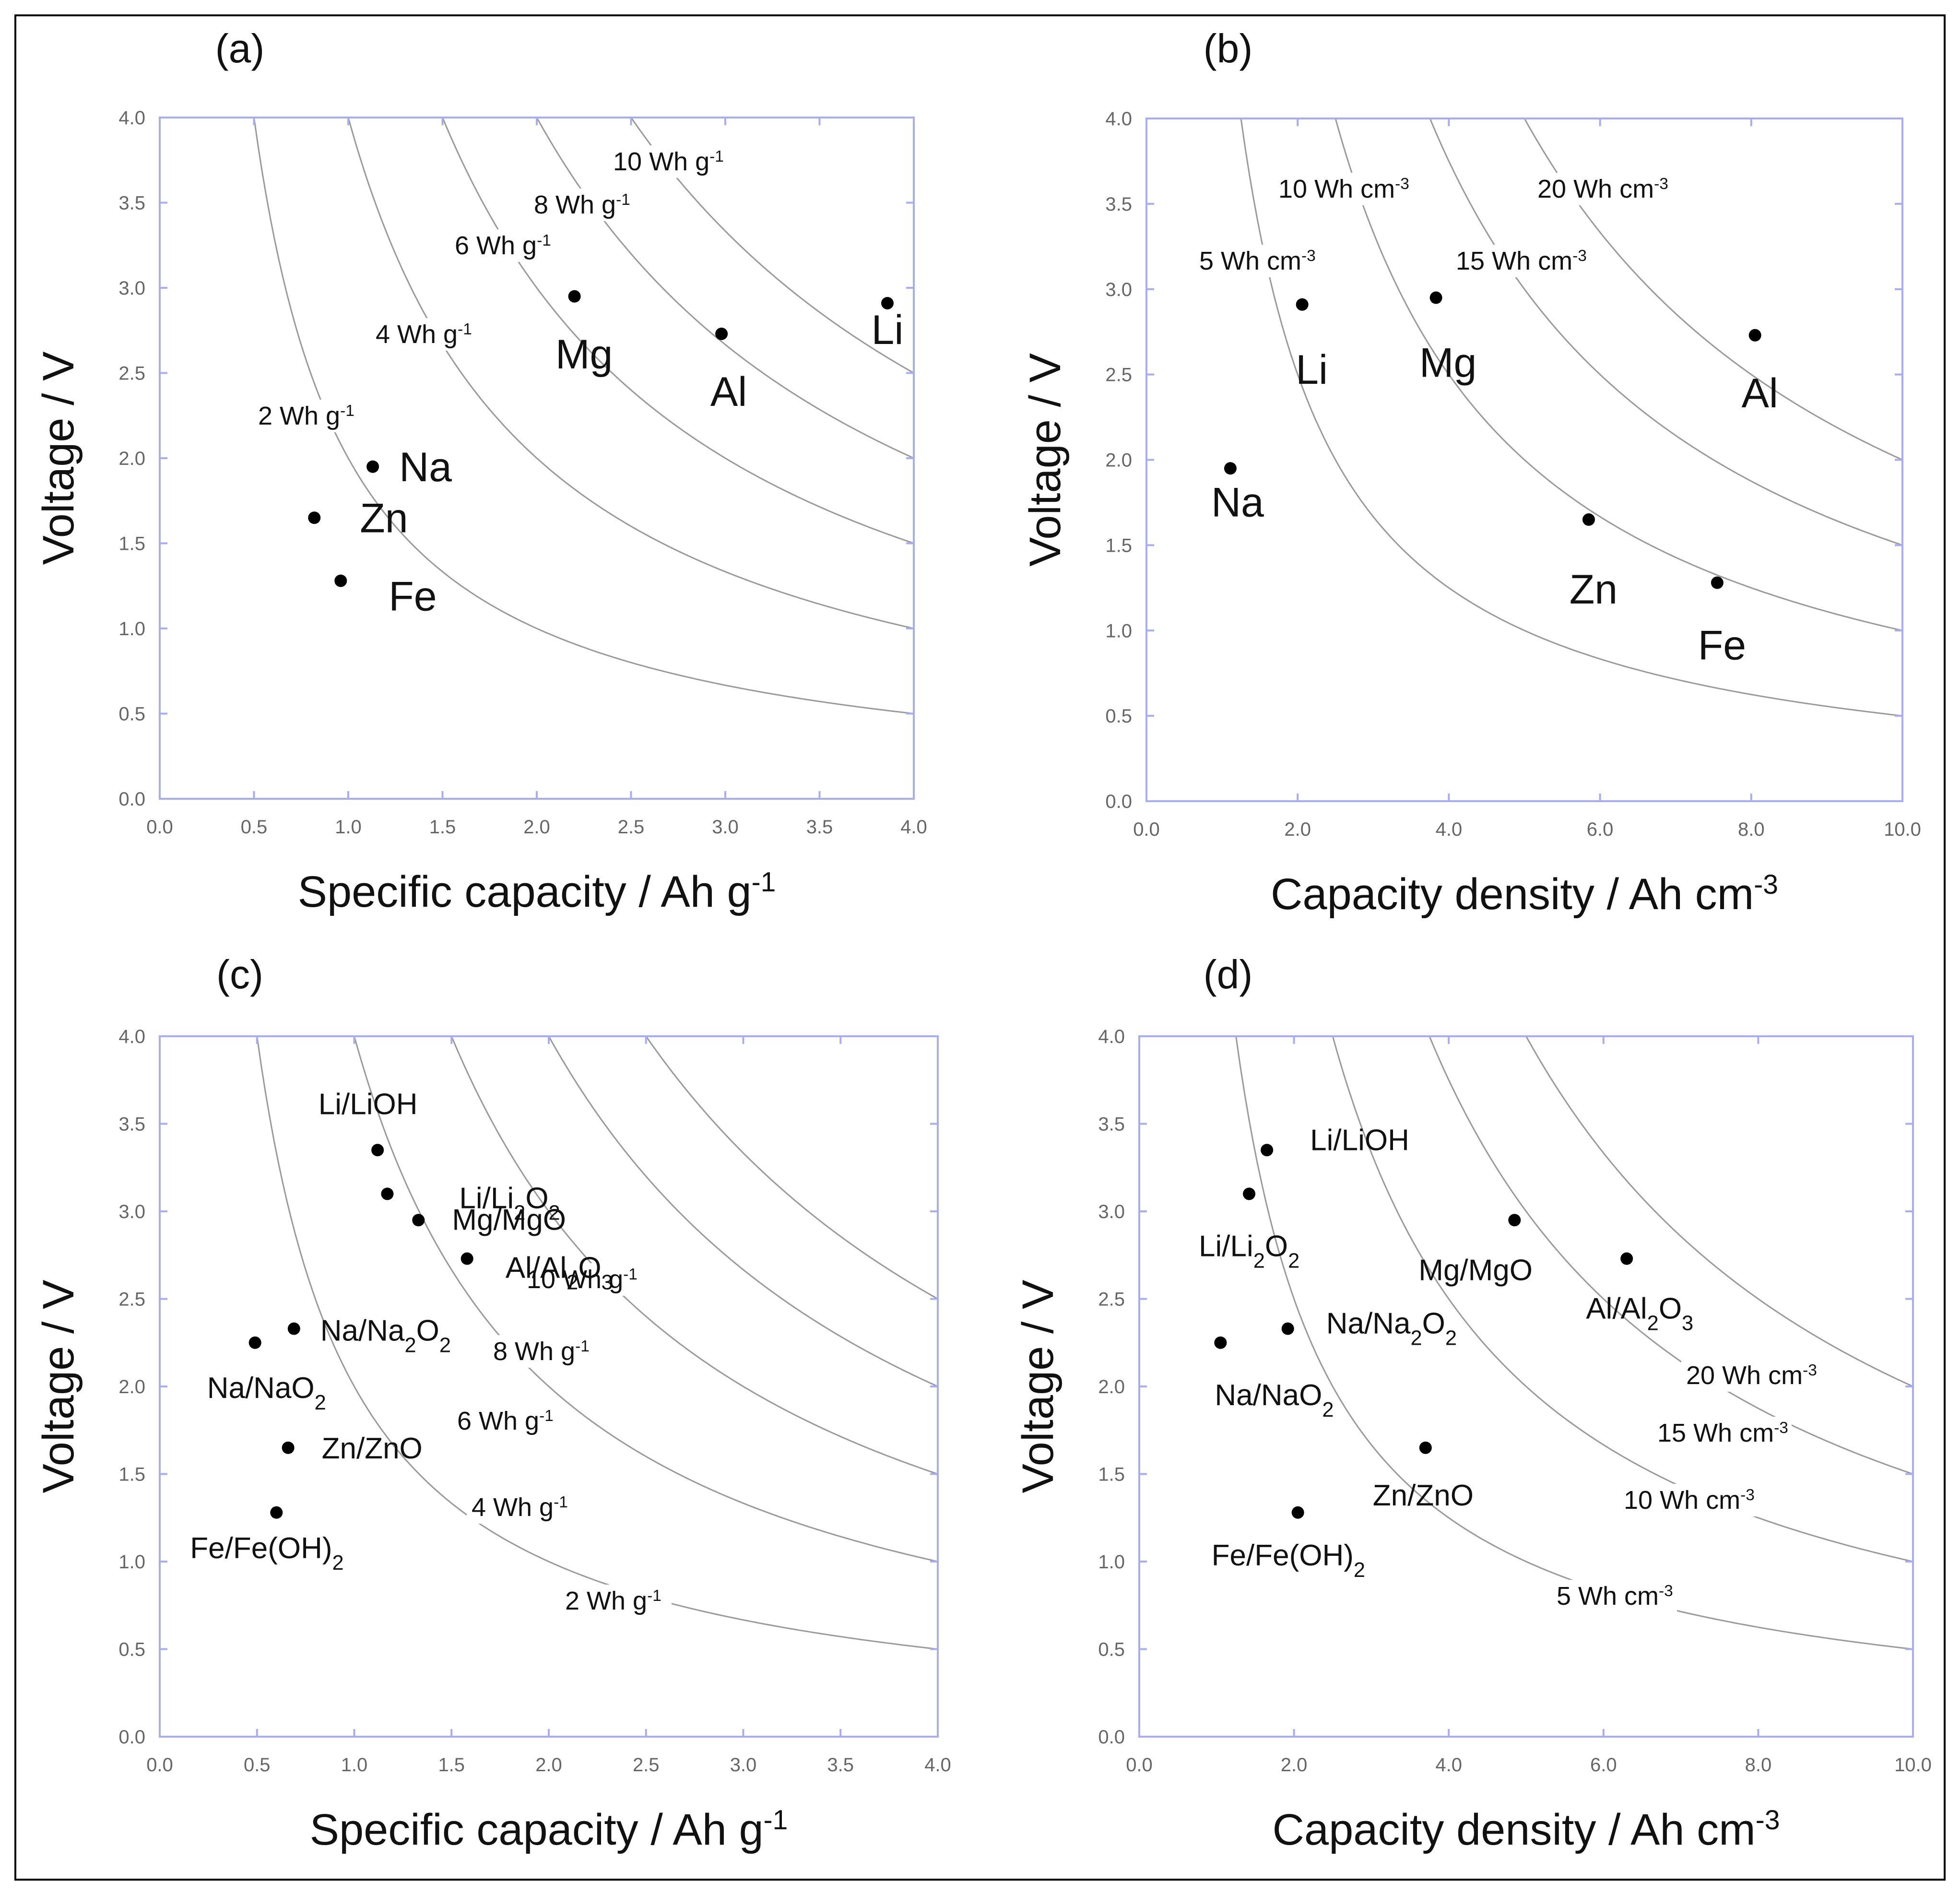  What do you see at coordinates (348, 827) in the screenshot?
I see `x-tick-label: 1.0` at bounding box center [348, 827].